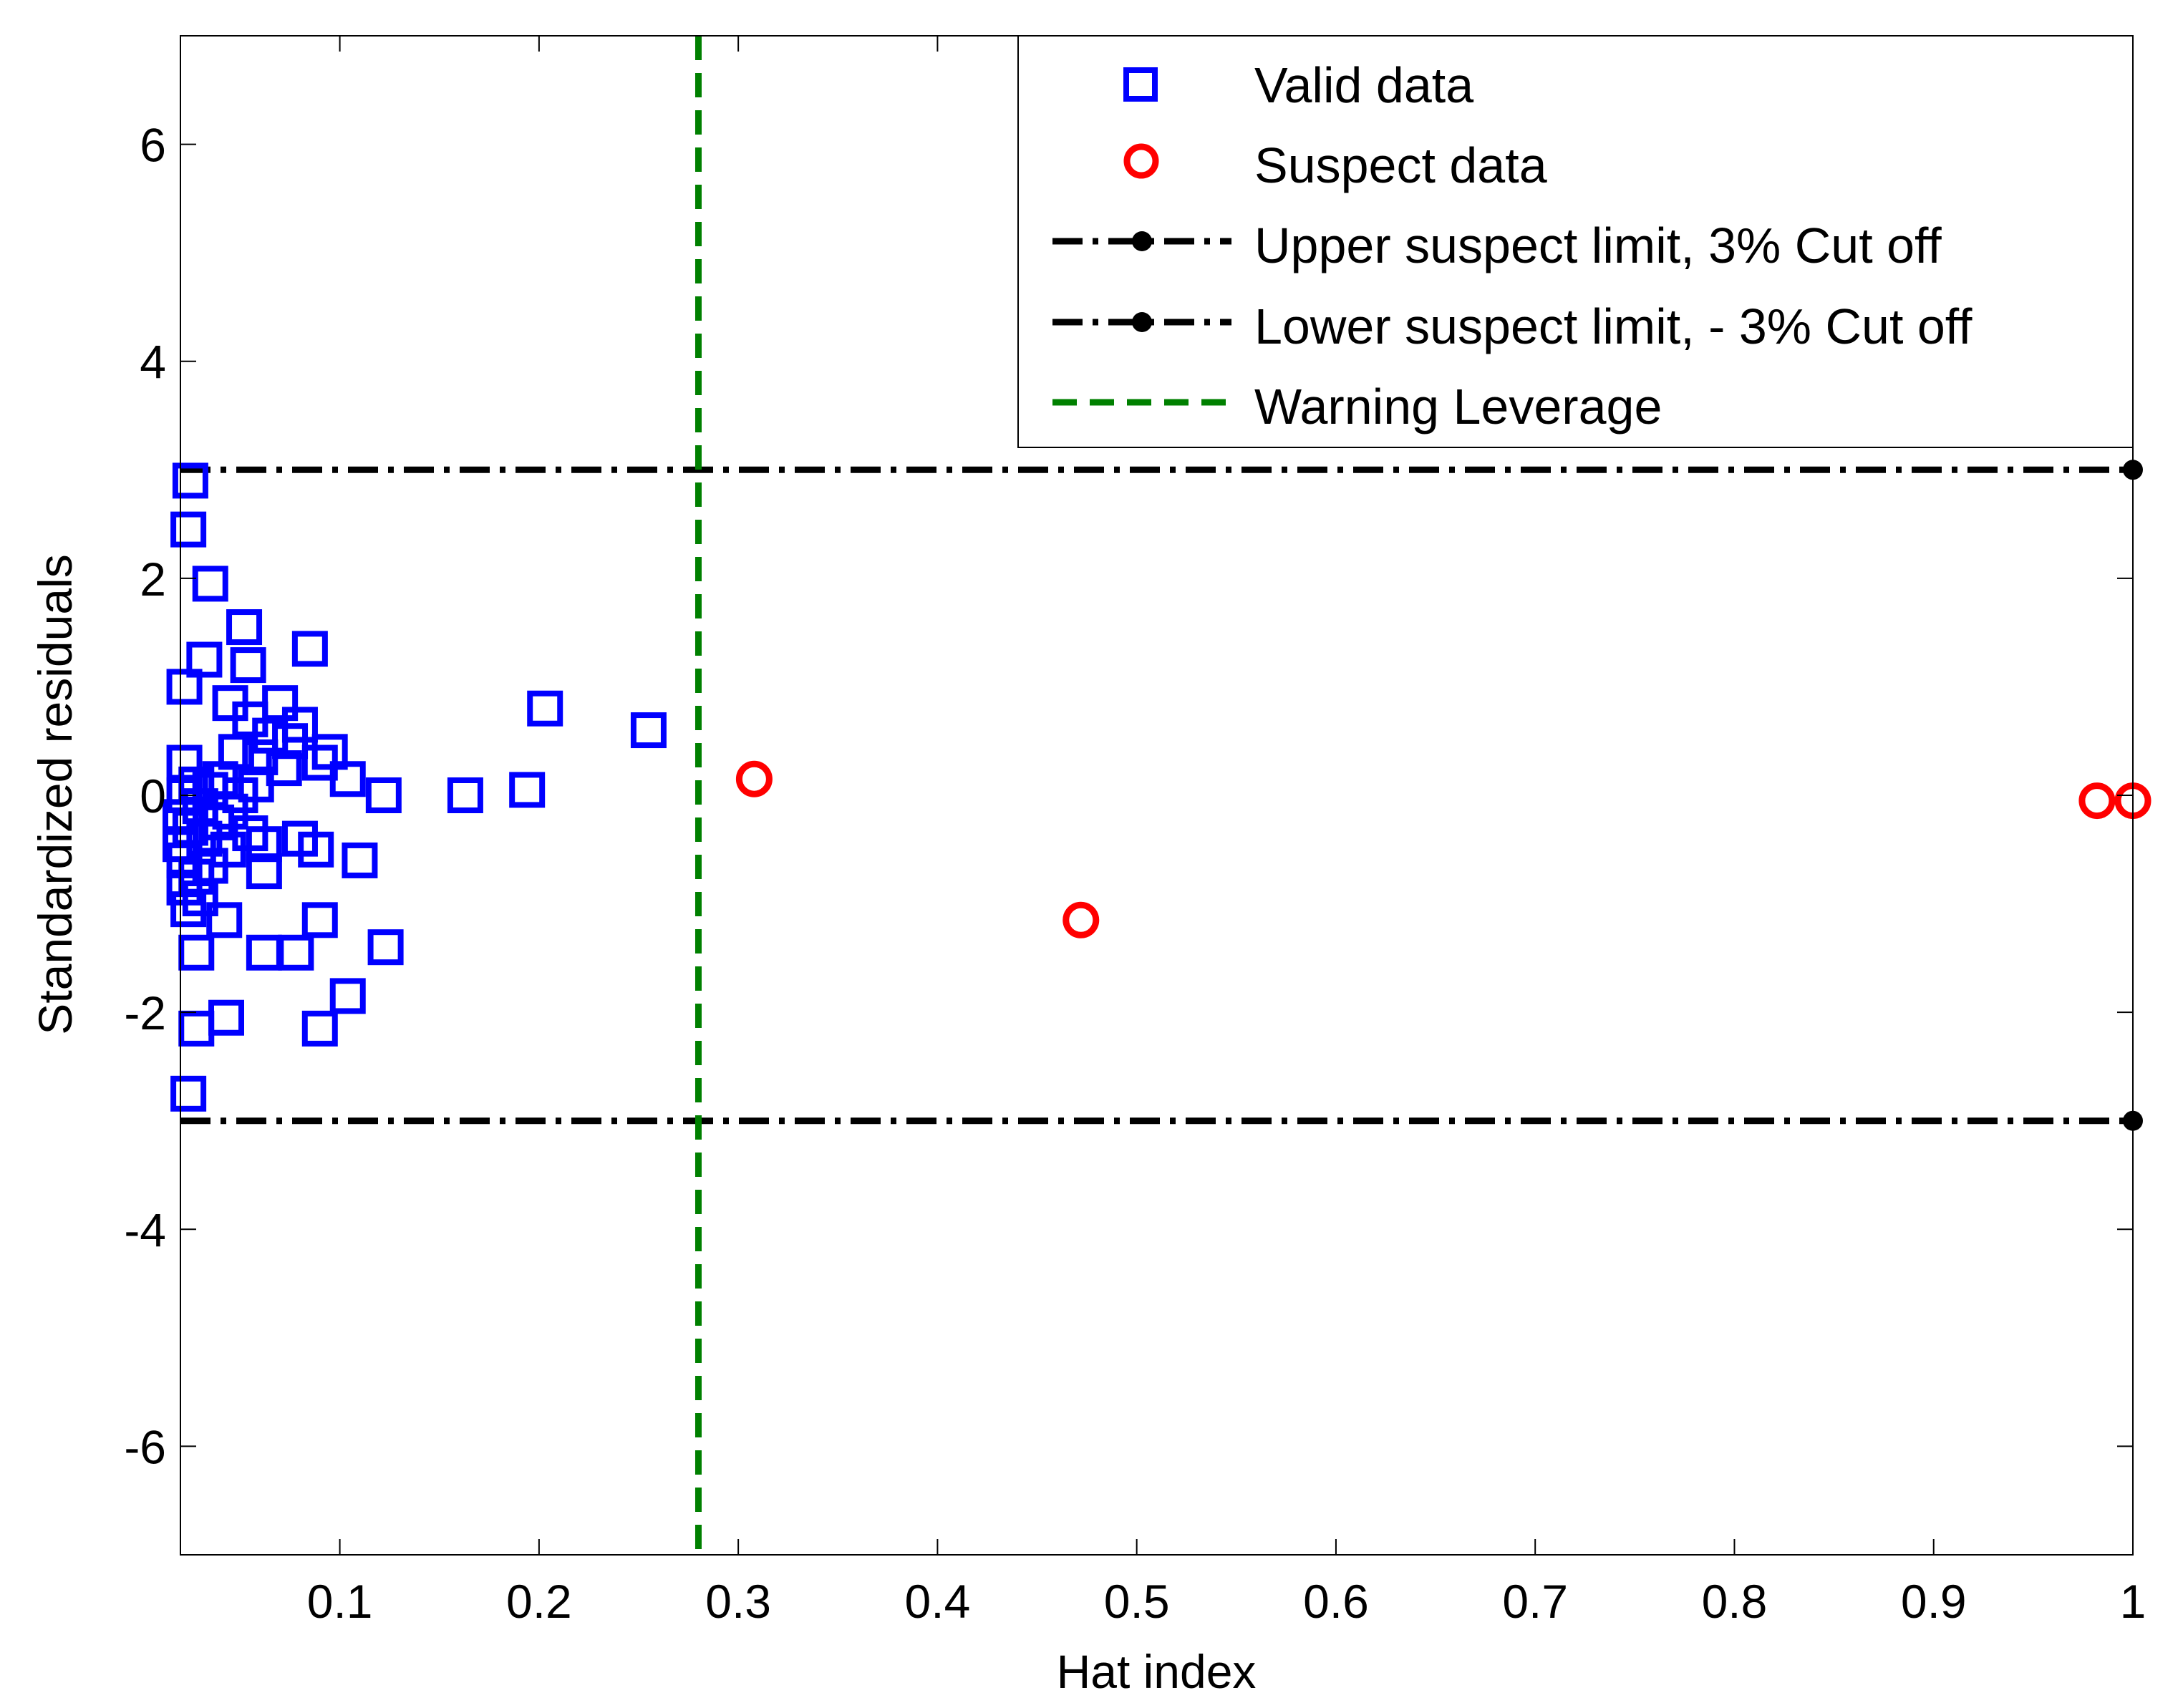 The image size is (2183, 1708). I want to click on y-axis-label: Standardized residuals, so click(56, 794).